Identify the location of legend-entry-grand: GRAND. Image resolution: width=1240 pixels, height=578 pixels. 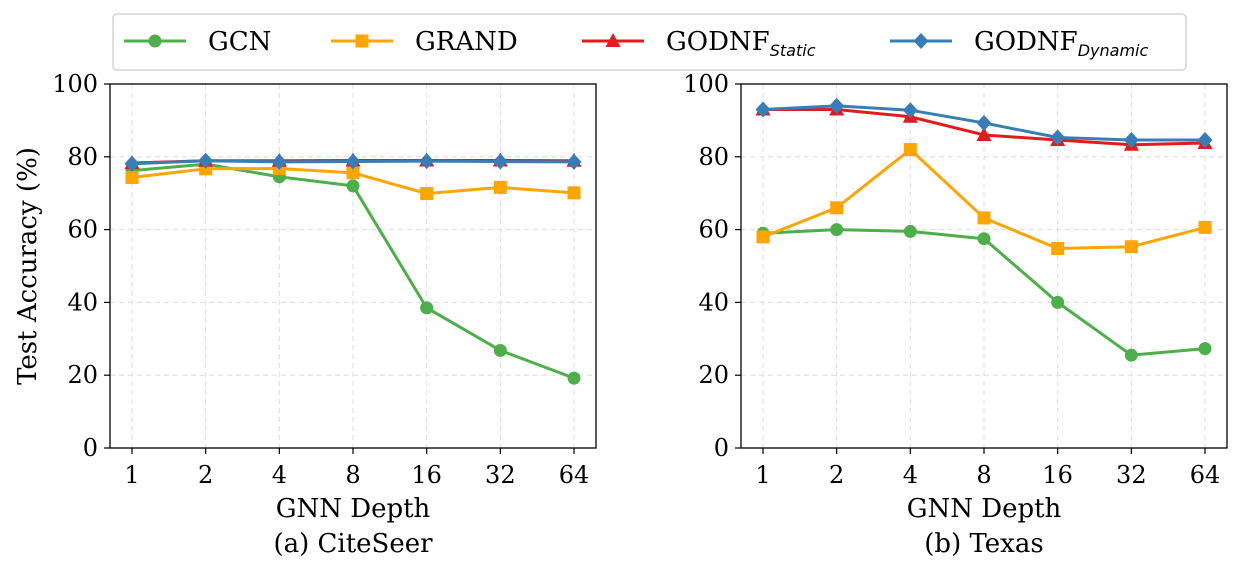
(424, 42).